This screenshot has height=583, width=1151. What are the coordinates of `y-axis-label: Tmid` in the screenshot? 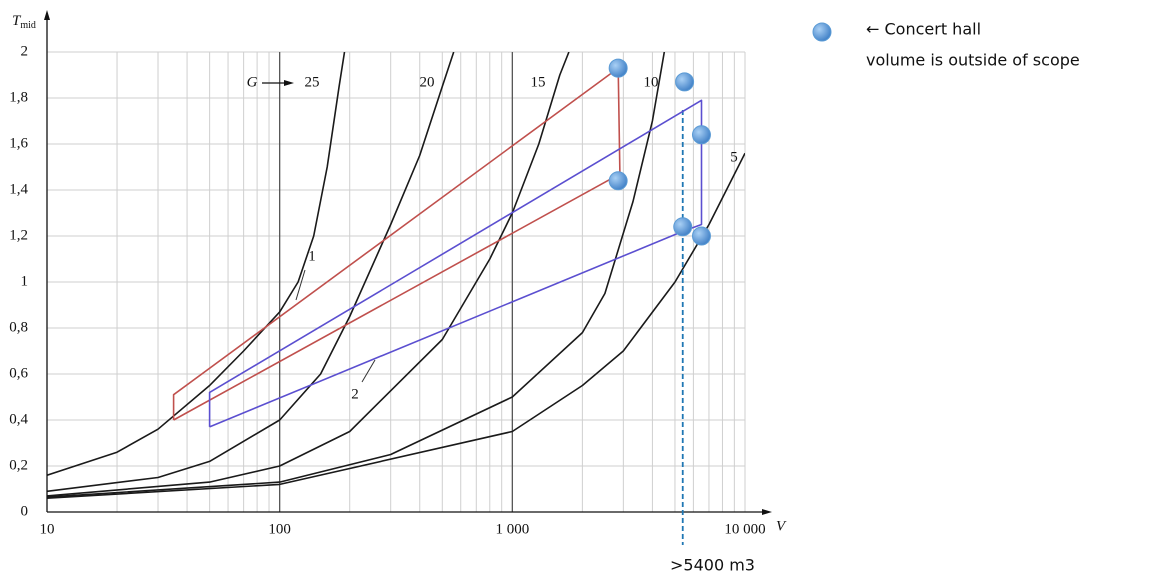 It's located at (24, 22).